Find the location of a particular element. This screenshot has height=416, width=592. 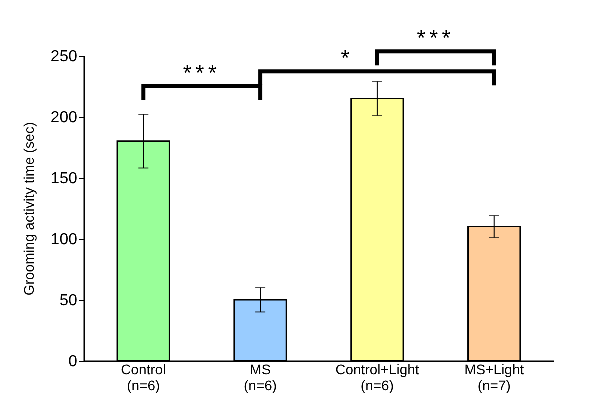

y-tick-label: 50 is located at coordinates (69, 301).